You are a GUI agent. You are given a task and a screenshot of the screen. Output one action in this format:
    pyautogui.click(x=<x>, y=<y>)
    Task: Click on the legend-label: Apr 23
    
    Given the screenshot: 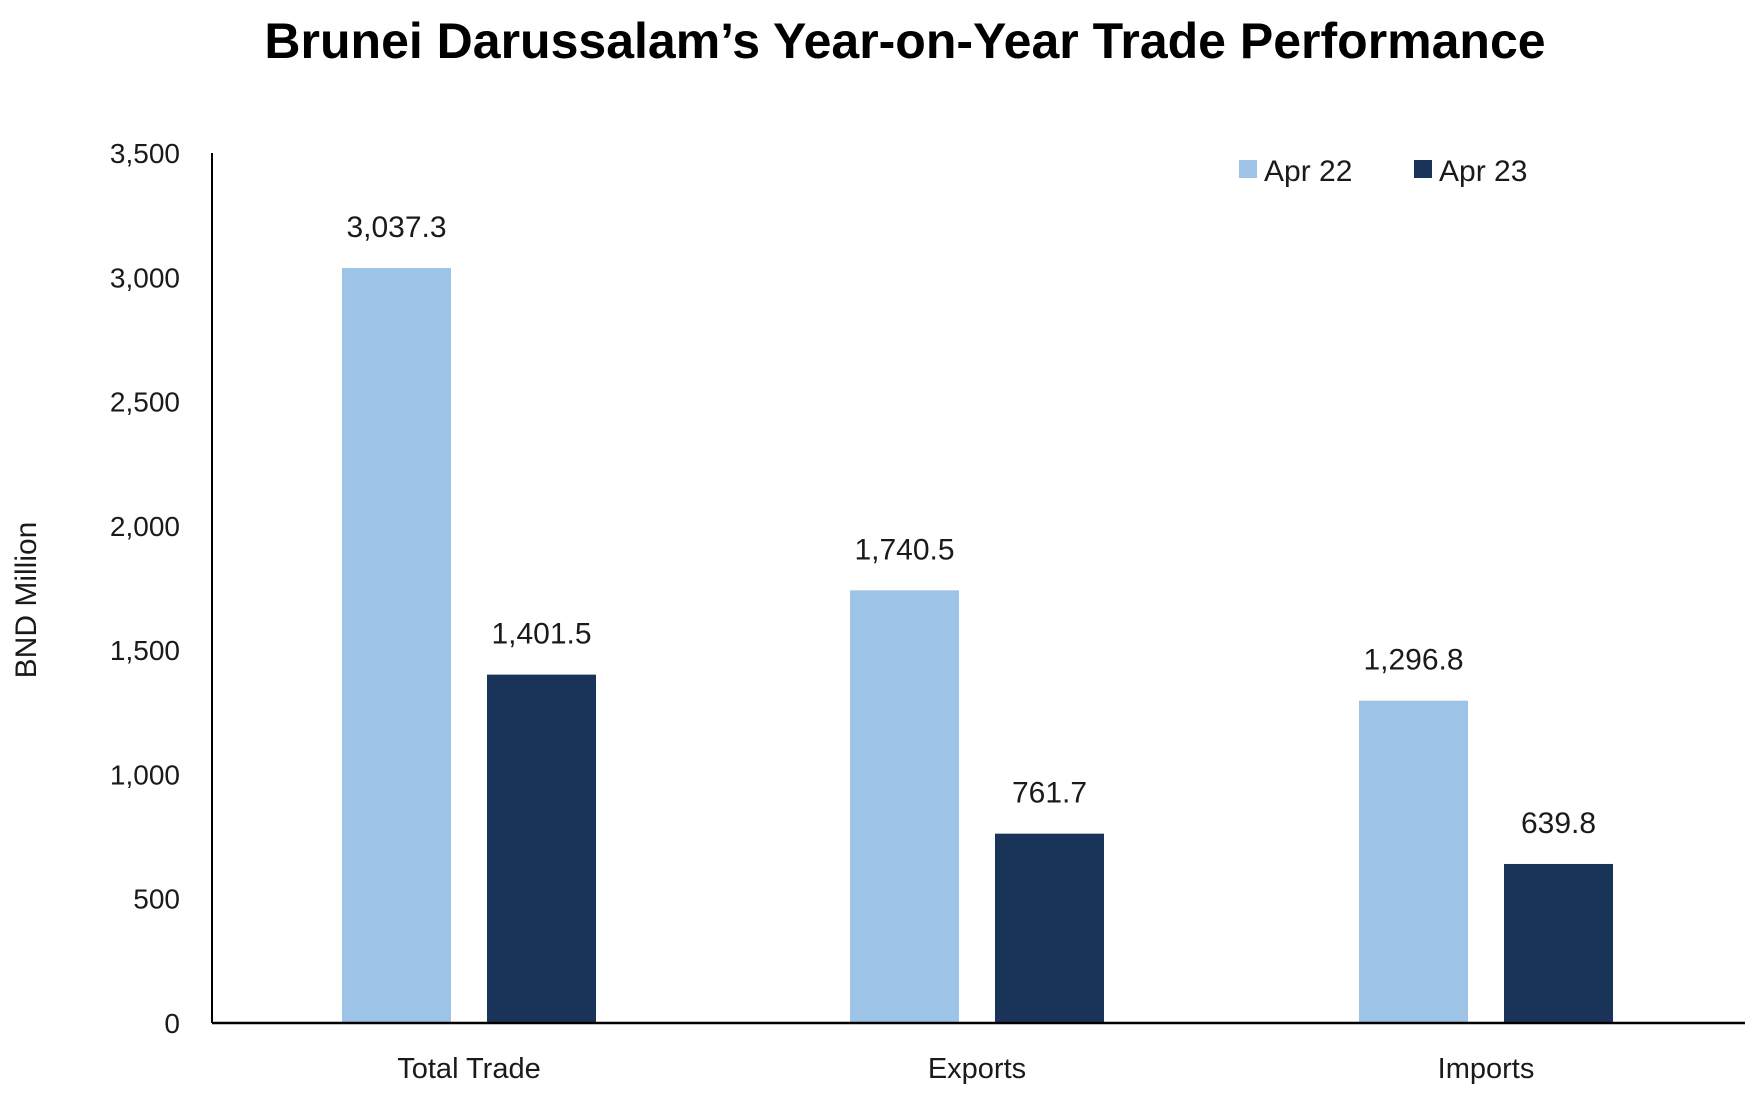 What is the action you would take?
    pyautogui.click(x=1483, y=171)
    